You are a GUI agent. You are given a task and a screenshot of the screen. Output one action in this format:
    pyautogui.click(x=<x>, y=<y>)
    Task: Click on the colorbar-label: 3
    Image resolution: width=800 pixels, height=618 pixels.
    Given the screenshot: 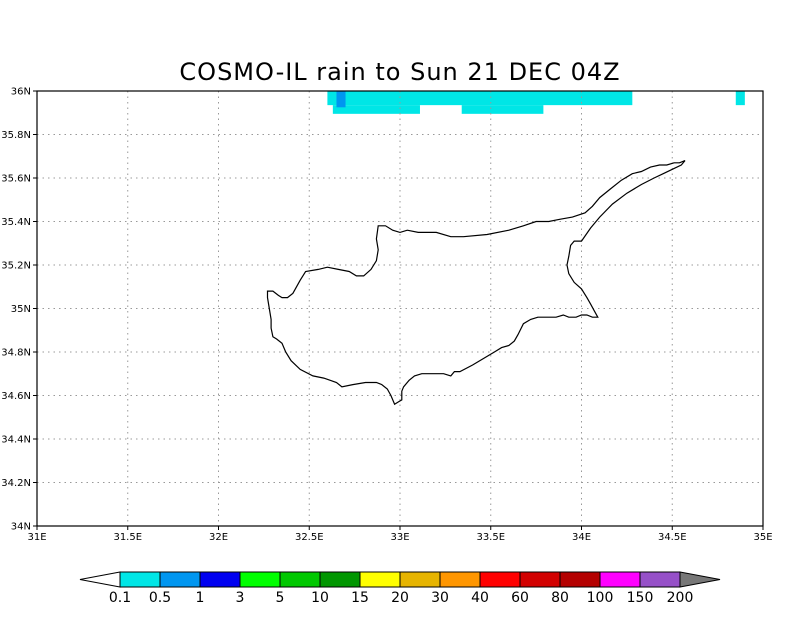 What is the action you would take?
    pyautogui.click(x=240, y=598)
    